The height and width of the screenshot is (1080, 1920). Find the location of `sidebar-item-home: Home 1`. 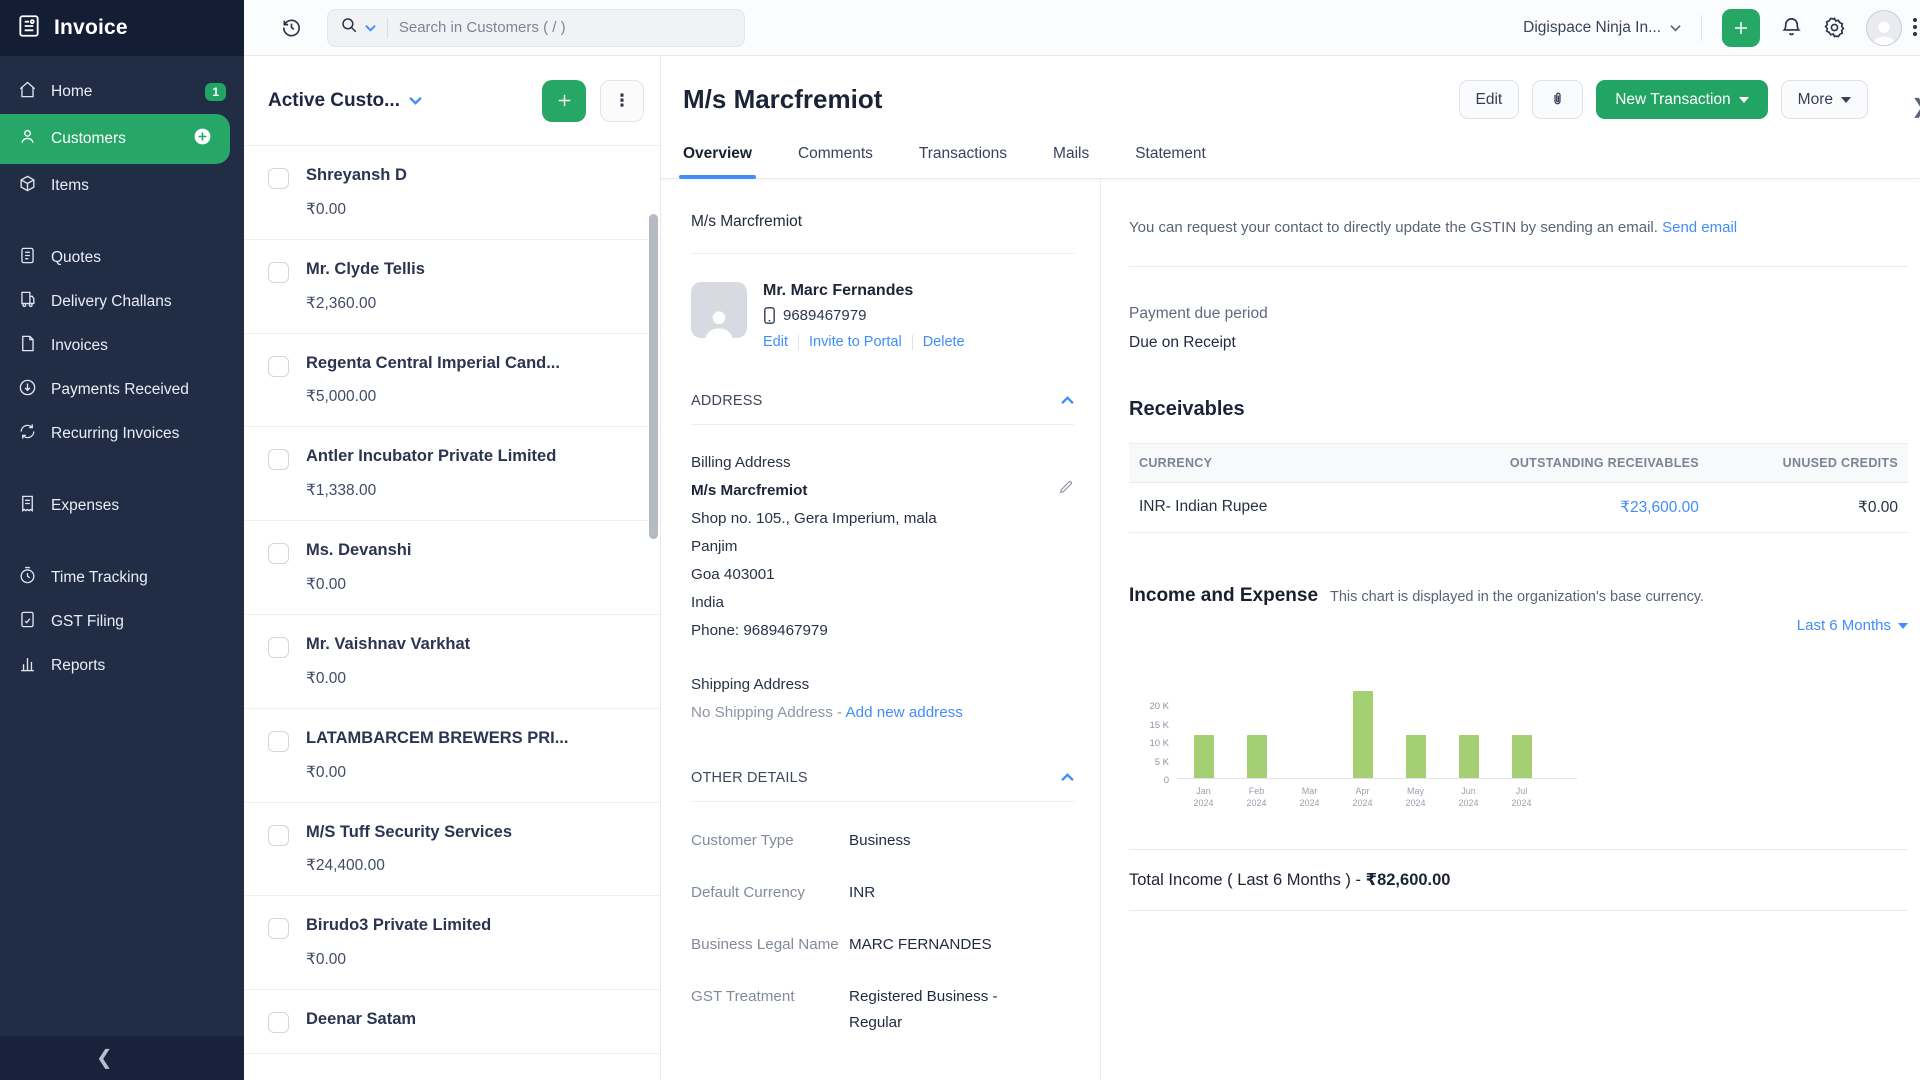

sidebar-item-home: Home 1 is located at coordinates (122, 92).